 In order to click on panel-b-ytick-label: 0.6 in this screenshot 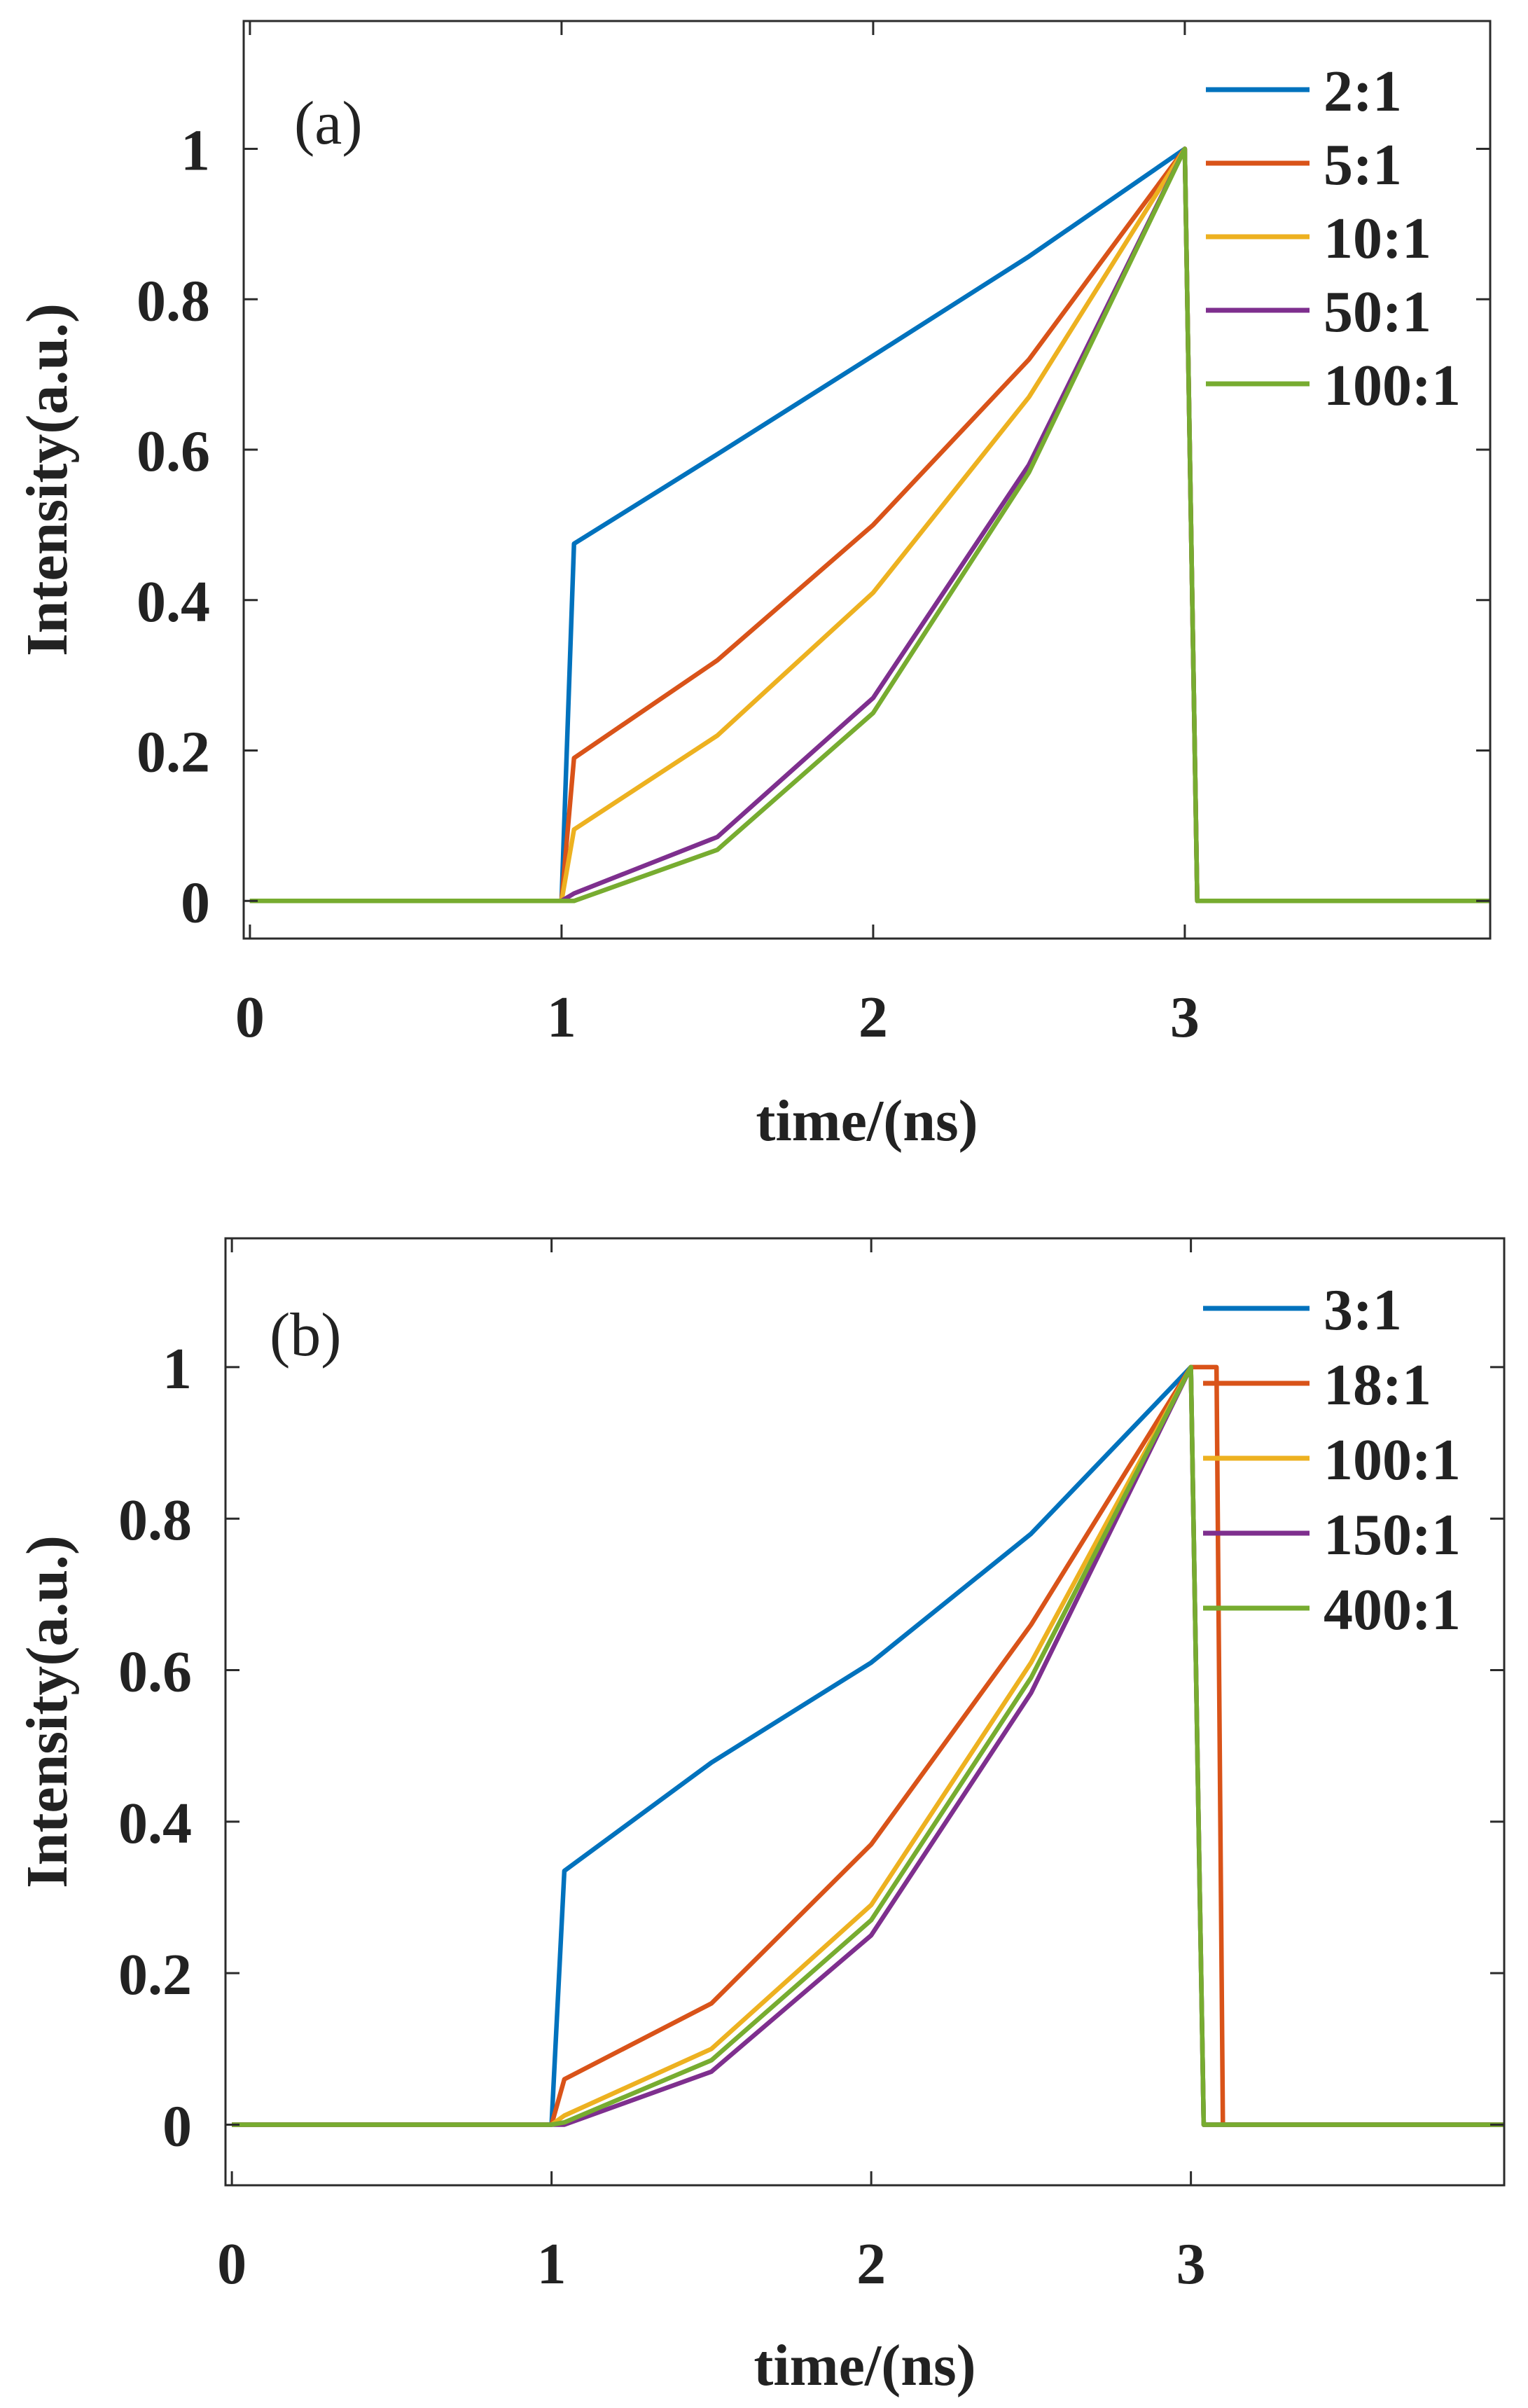, I will do `click(155, 1672)`.